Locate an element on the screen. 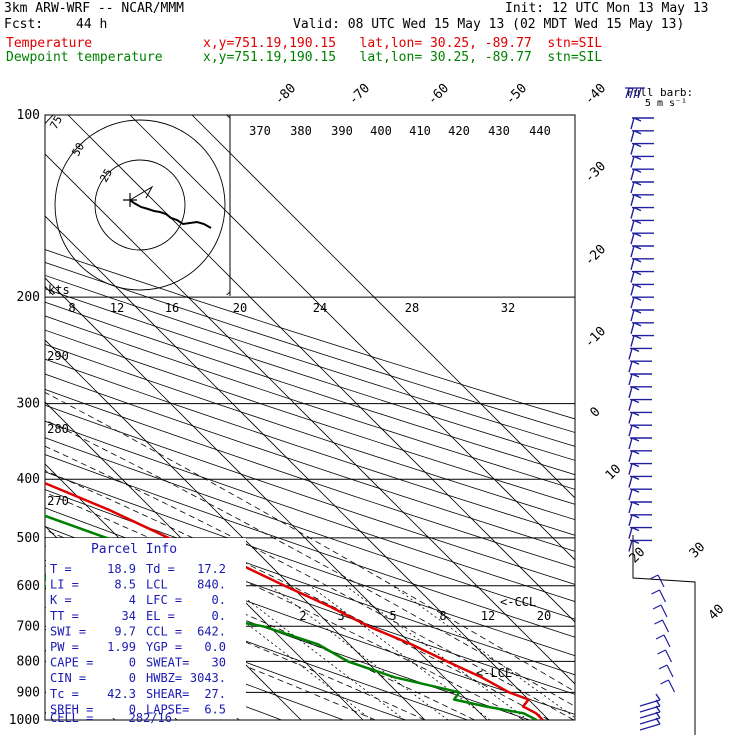 The width and height of the screenshot is (740, 740). parcel-row-label: LCL is located at coordinates (157, 585).